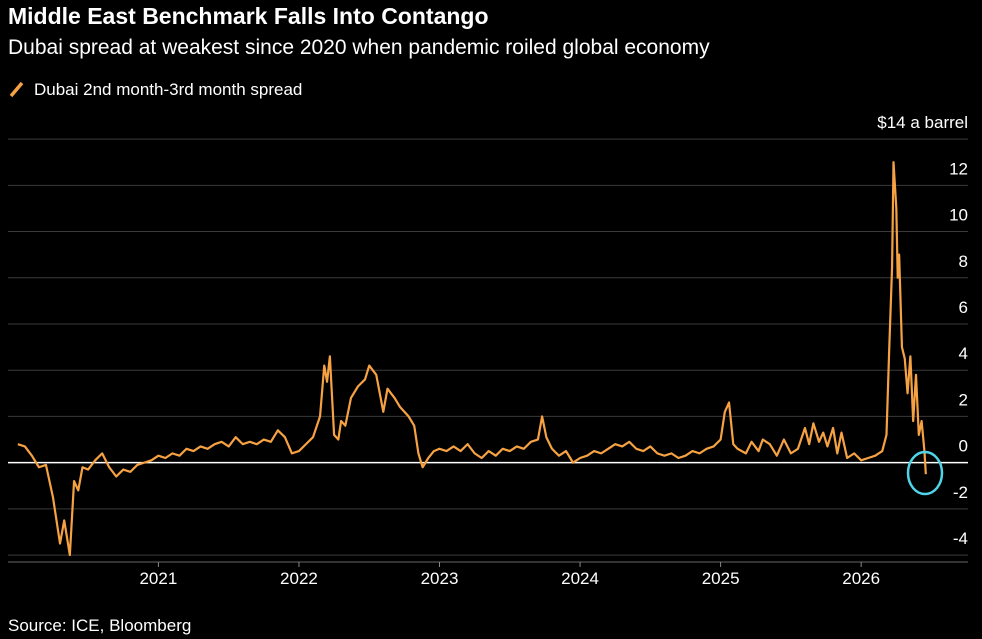  Describe the element at coordinates (958, 215) in the screenshot. I see `y-tick-label: 10` at that location.